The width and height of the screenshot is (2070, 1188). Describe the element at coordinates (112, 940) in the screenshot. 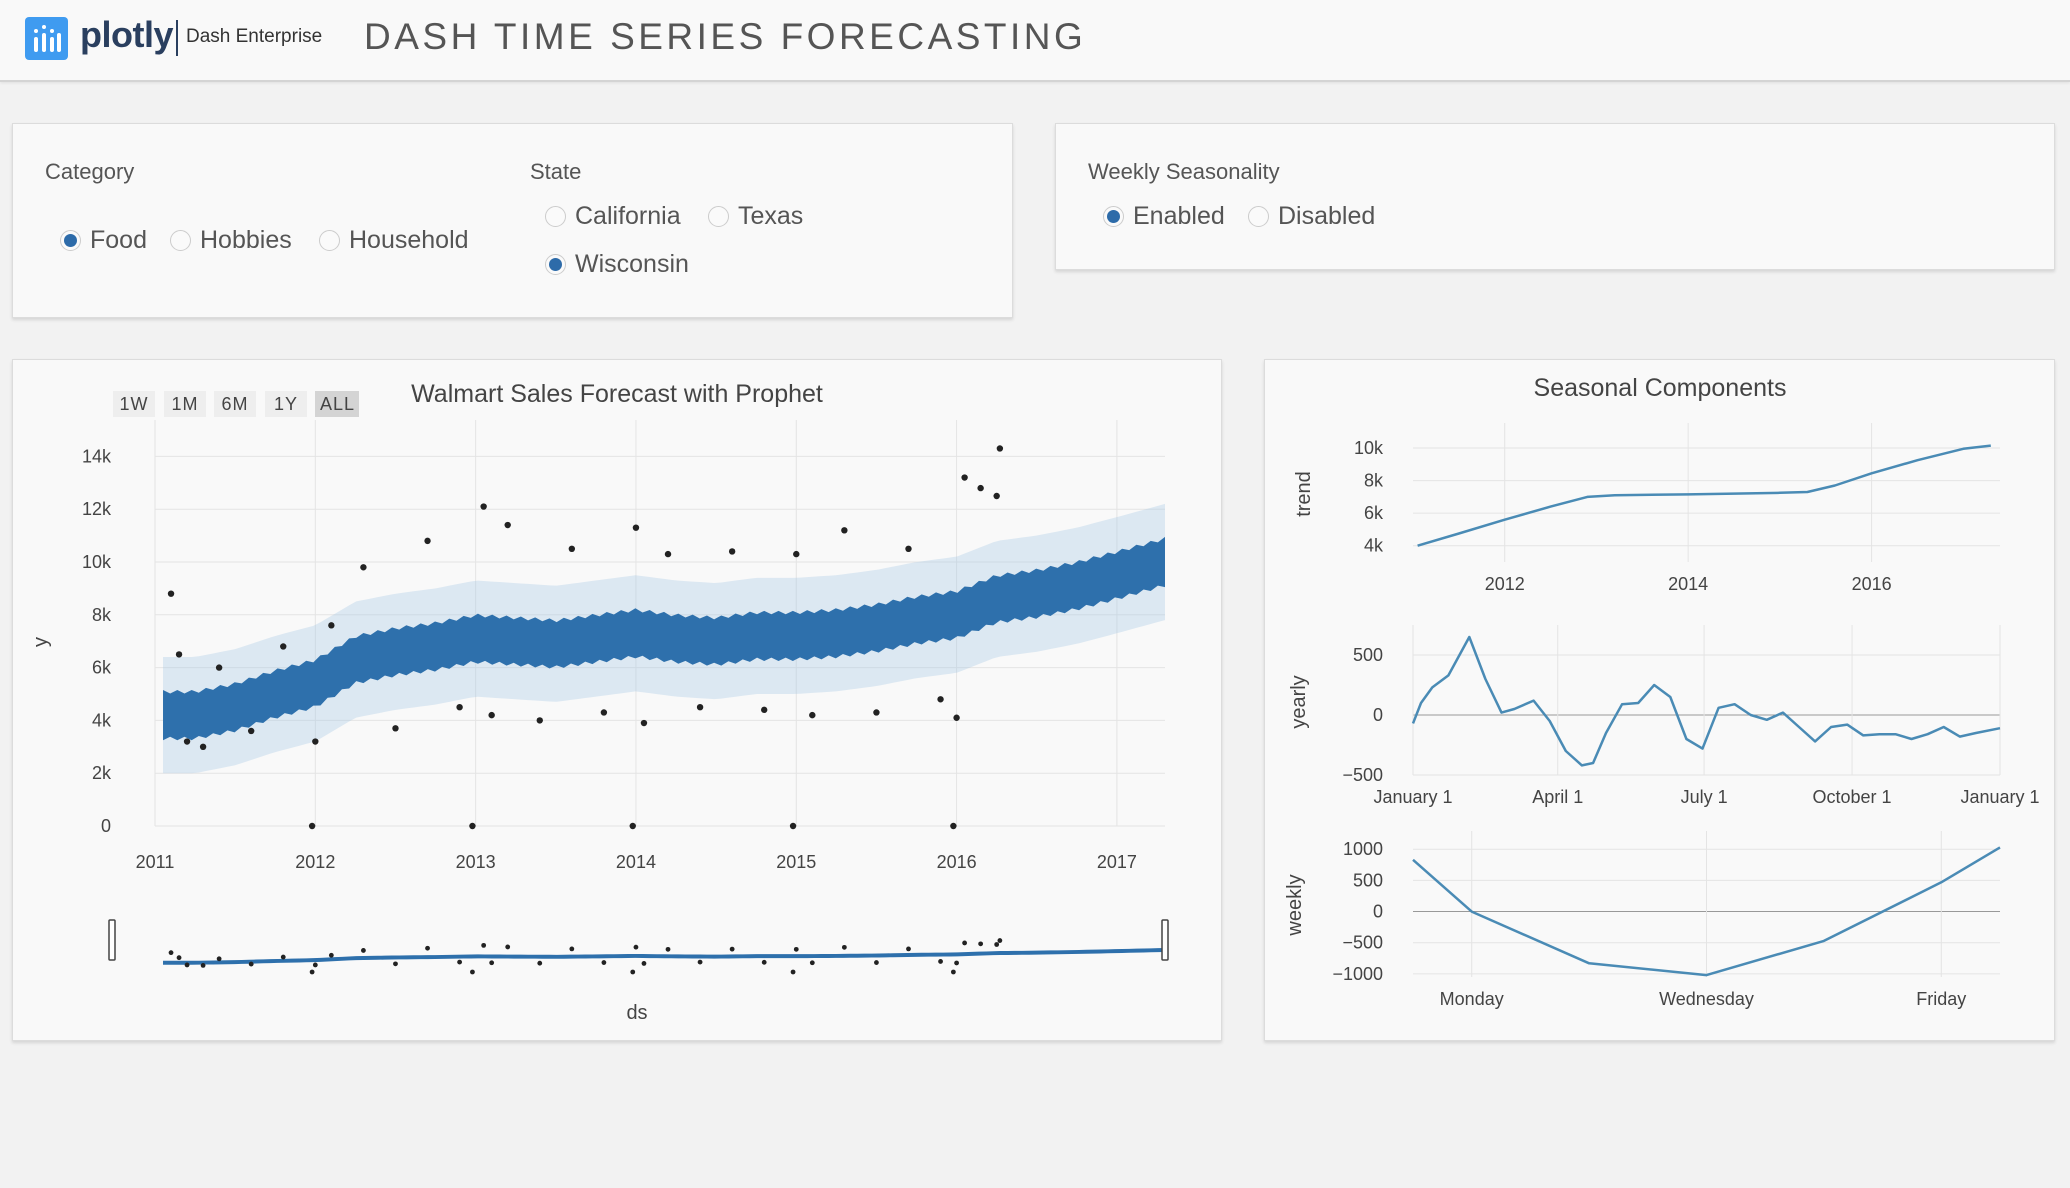

I see `rangeslider-left-handle` at that location.